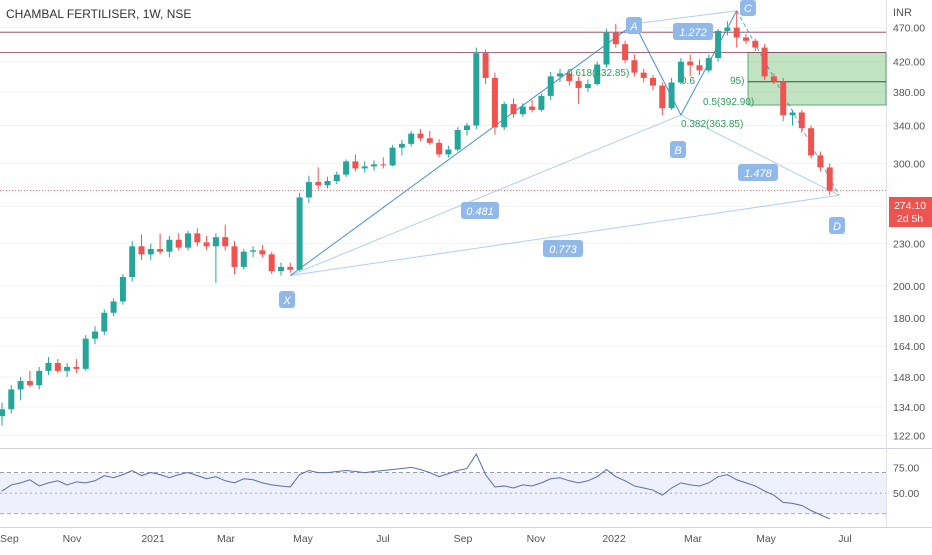  Describe the element at coordinates (563, 248) in the screenshot. I see `ratio-badge-xad: 0.773` at that location.